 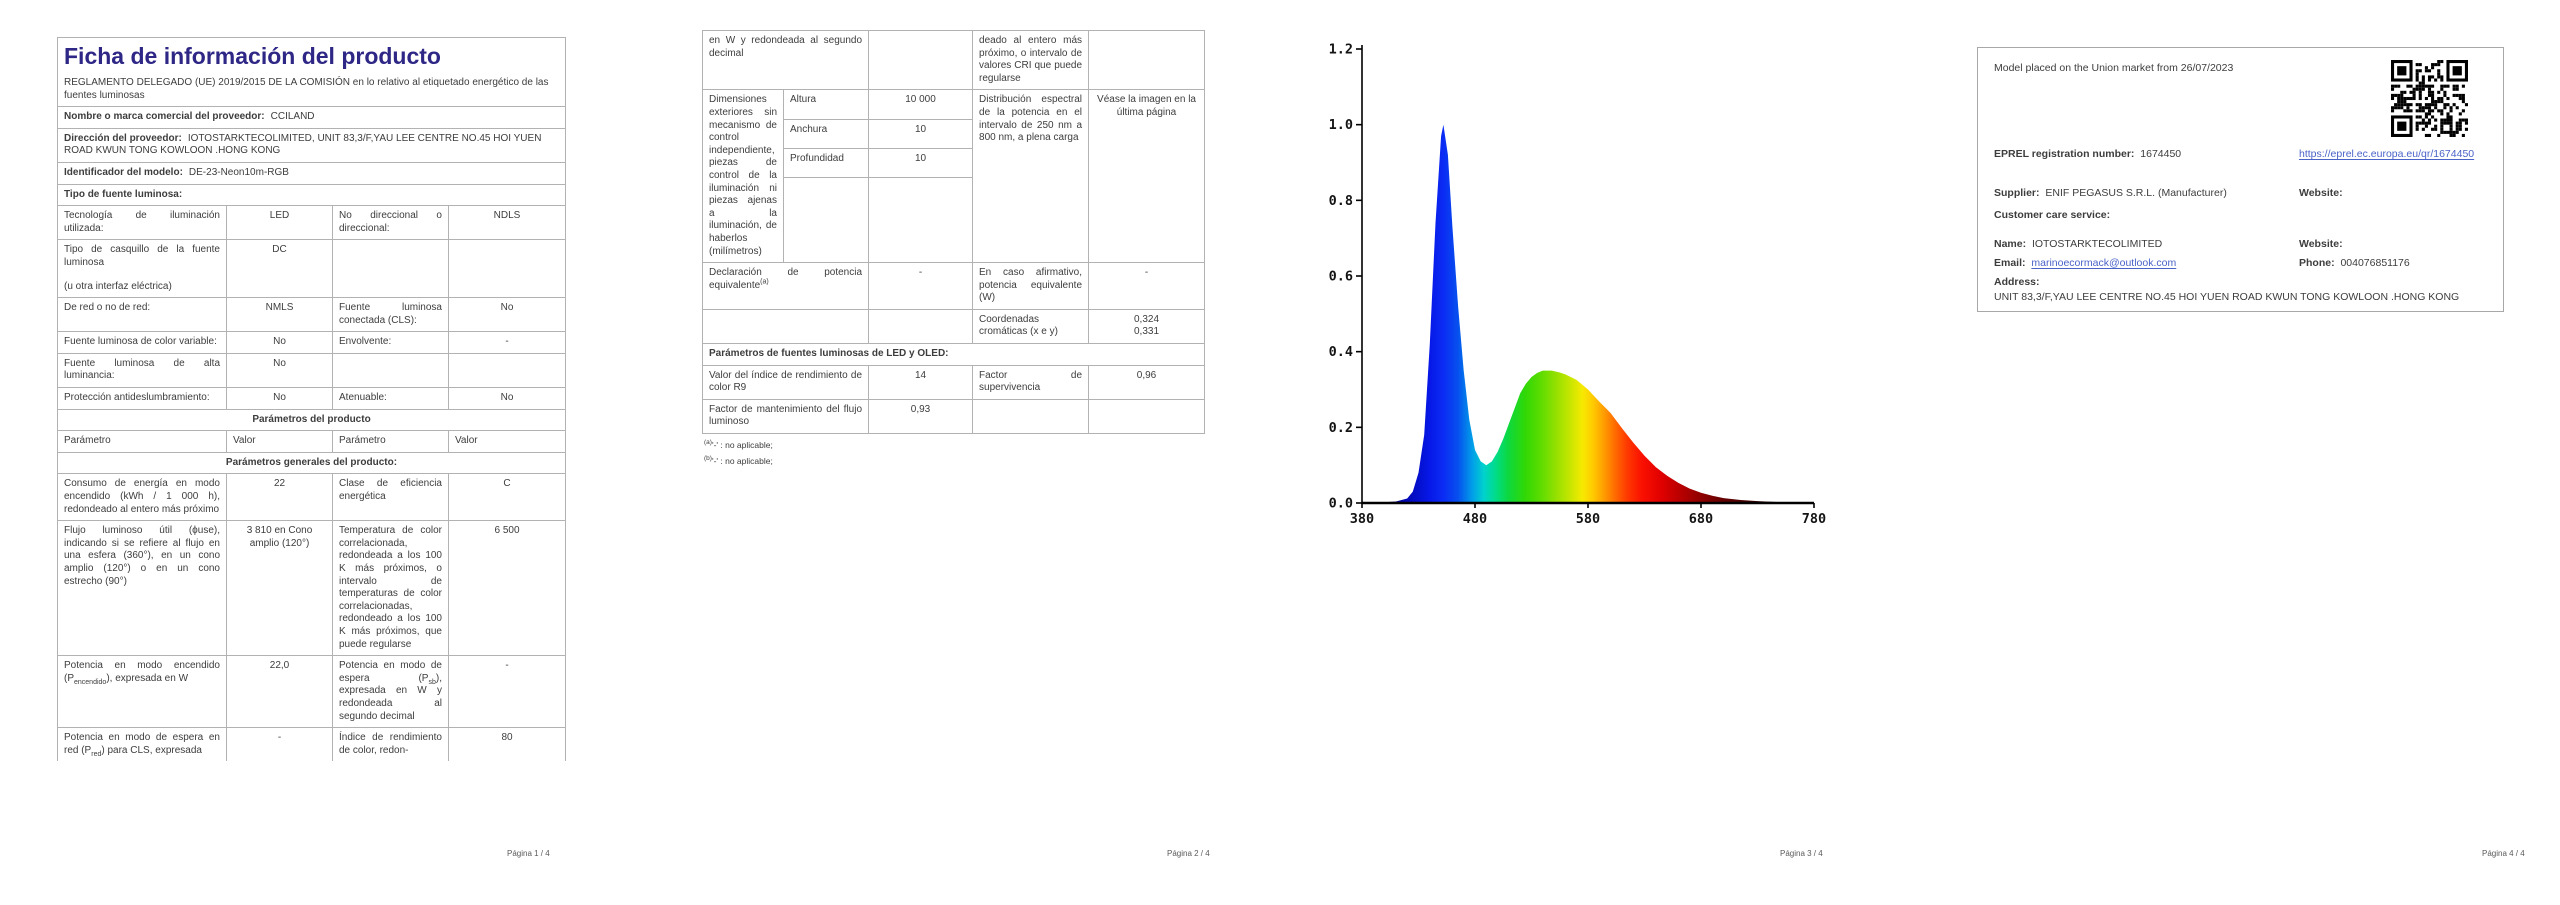 I want to click on svg-text: 780, so click(x=1814, y=519).